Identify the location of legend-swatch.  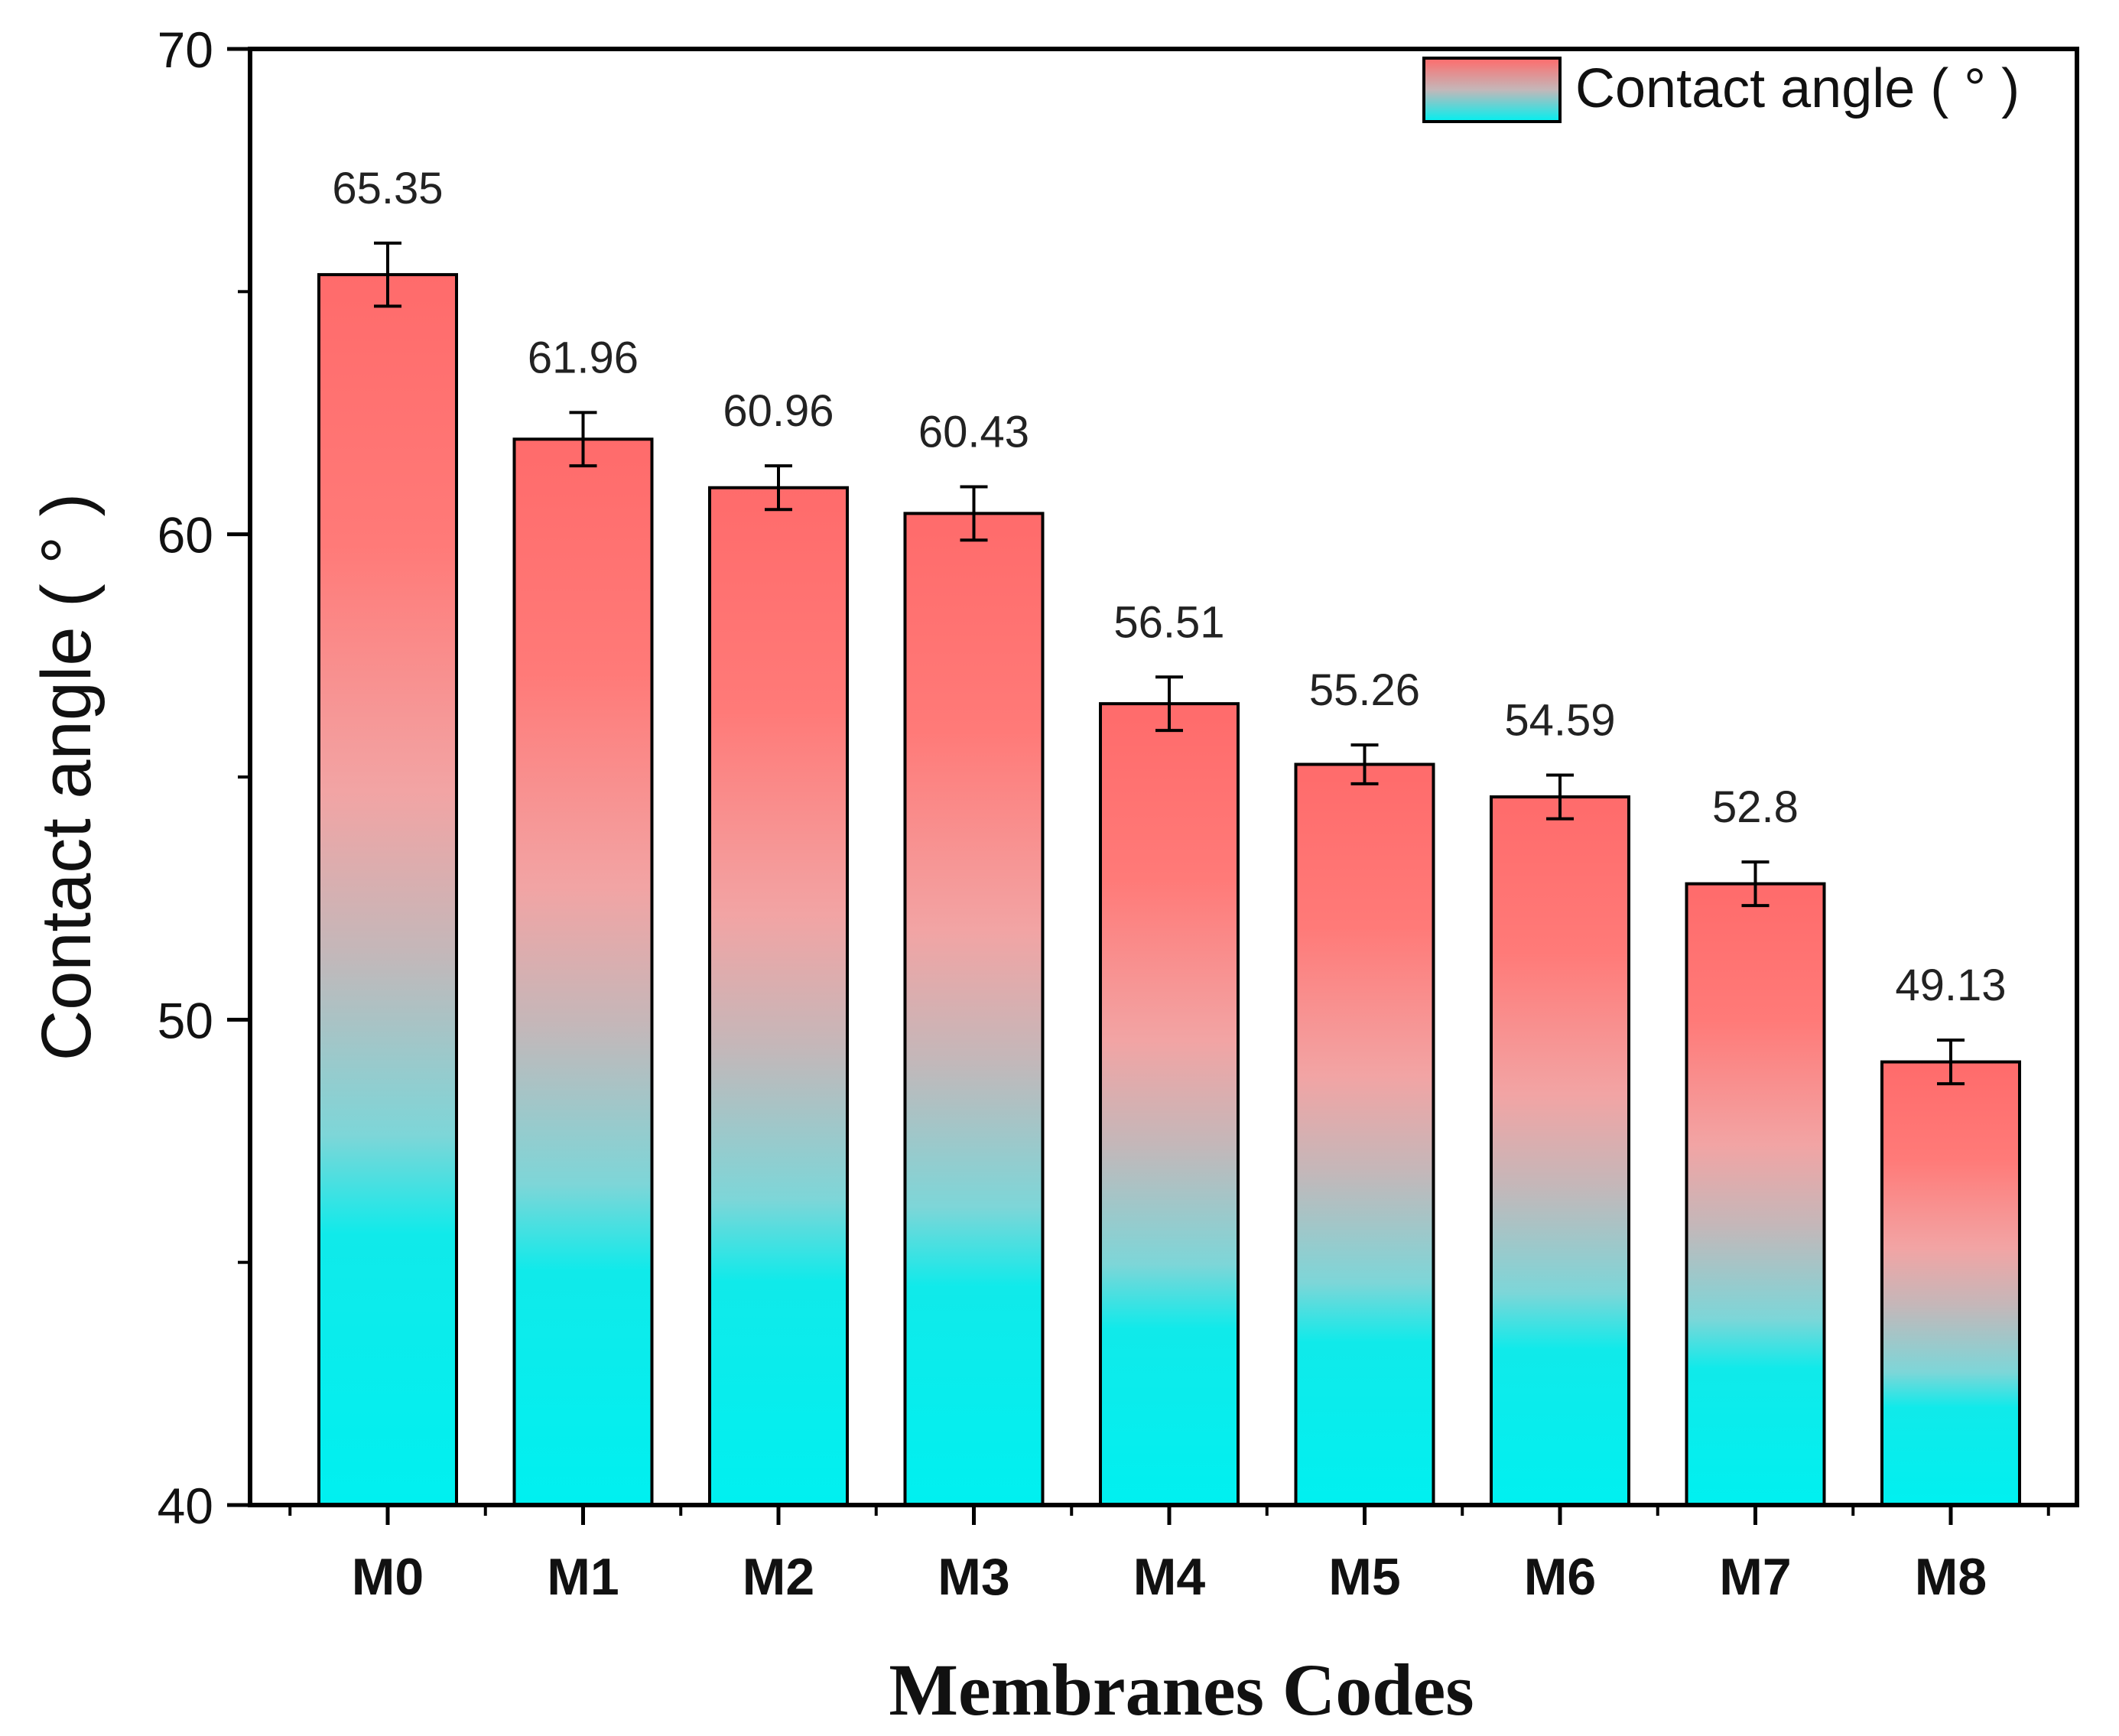
(1492, 90).